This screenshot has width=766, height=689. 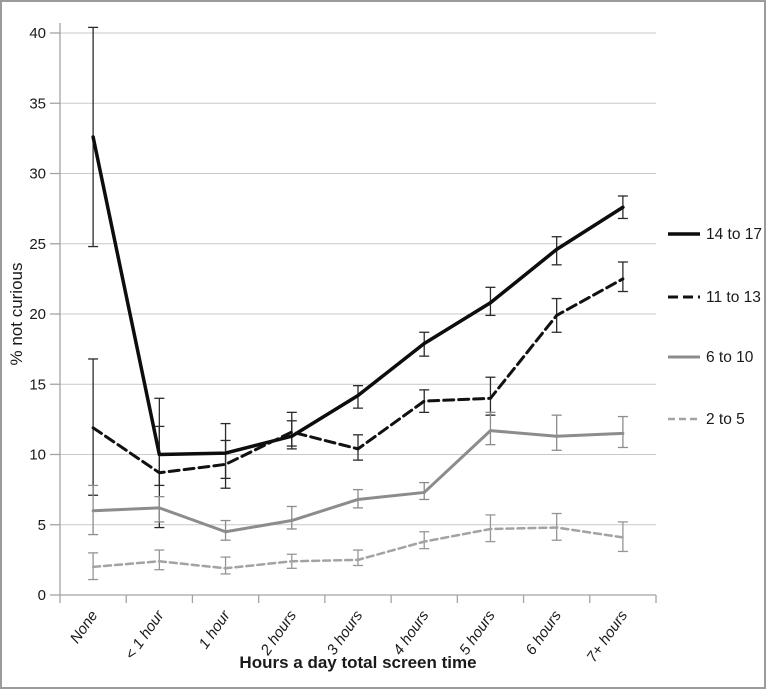 I want to click on y-tick-label: 20, so click(x=37, y=314).